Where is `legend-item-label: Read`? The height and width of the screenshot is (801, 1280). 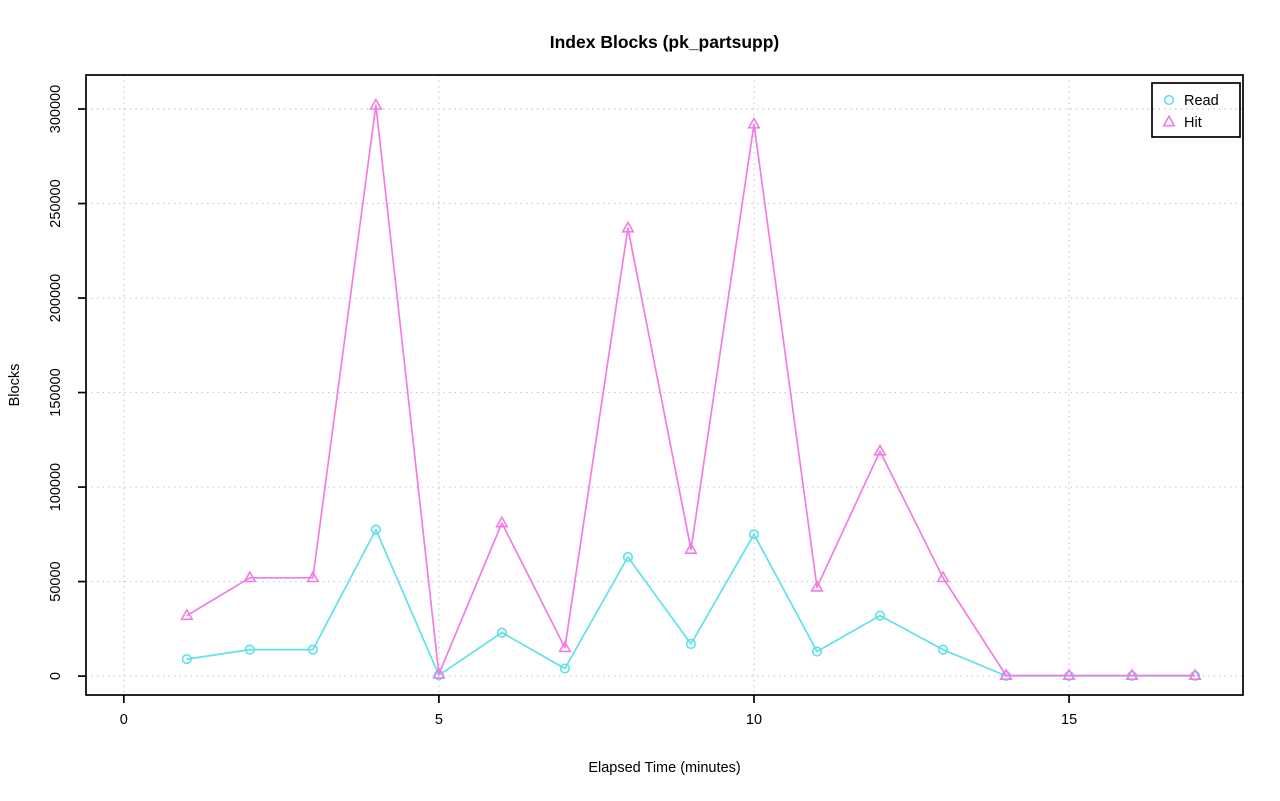 legend-item-label: Read is located at coordinates (1201, 101).